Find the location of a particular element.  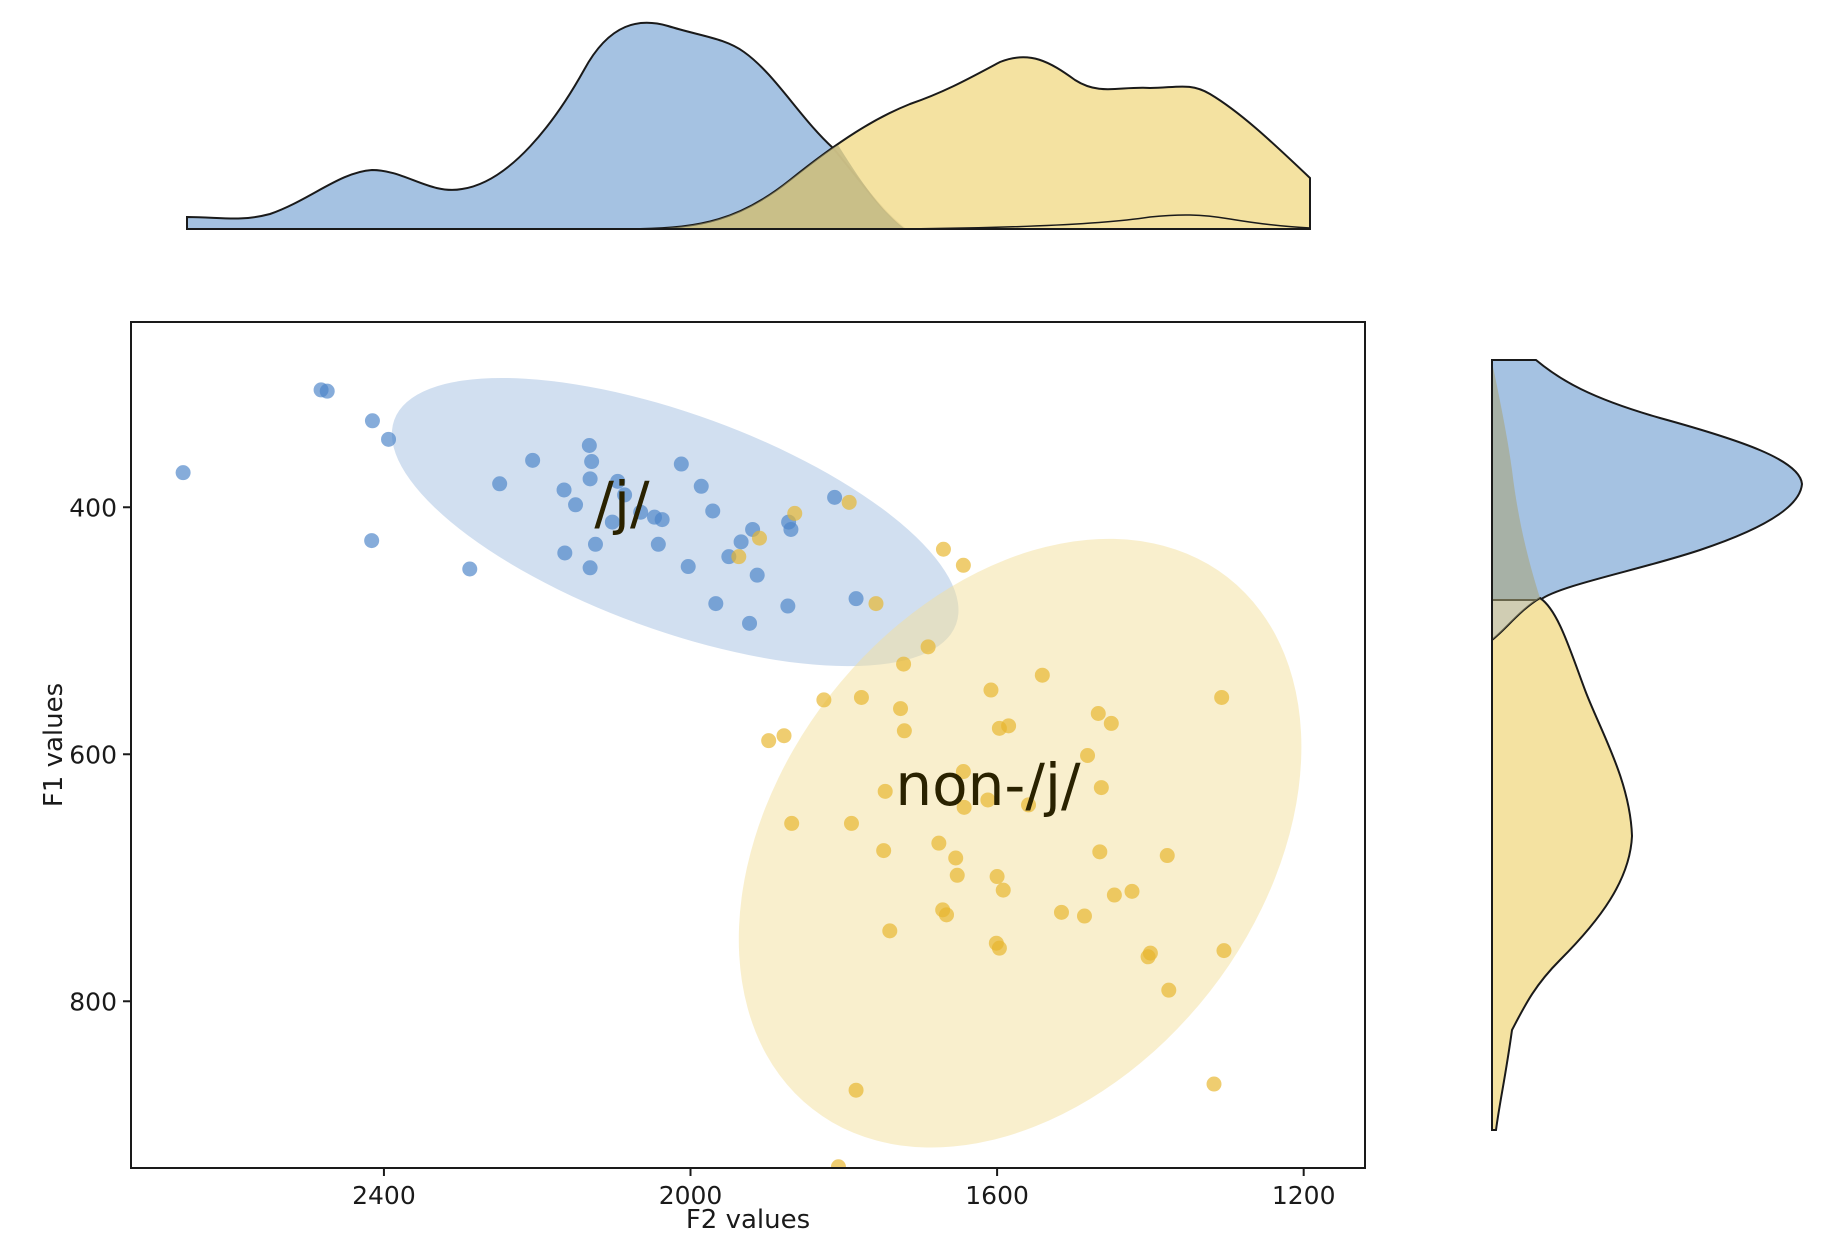

group-label-j: /j/ is located at coordinates (622, 503).